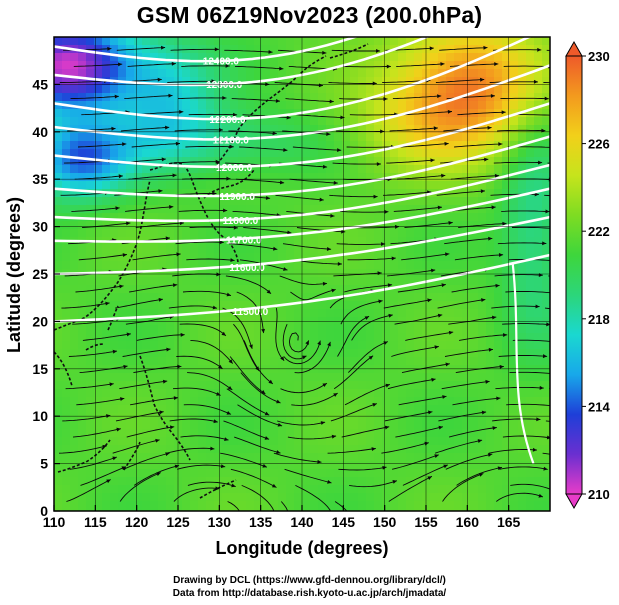  Describe the element at coordinates (165, 408) in the screenshot. I see `coastline-philippines` at that location.